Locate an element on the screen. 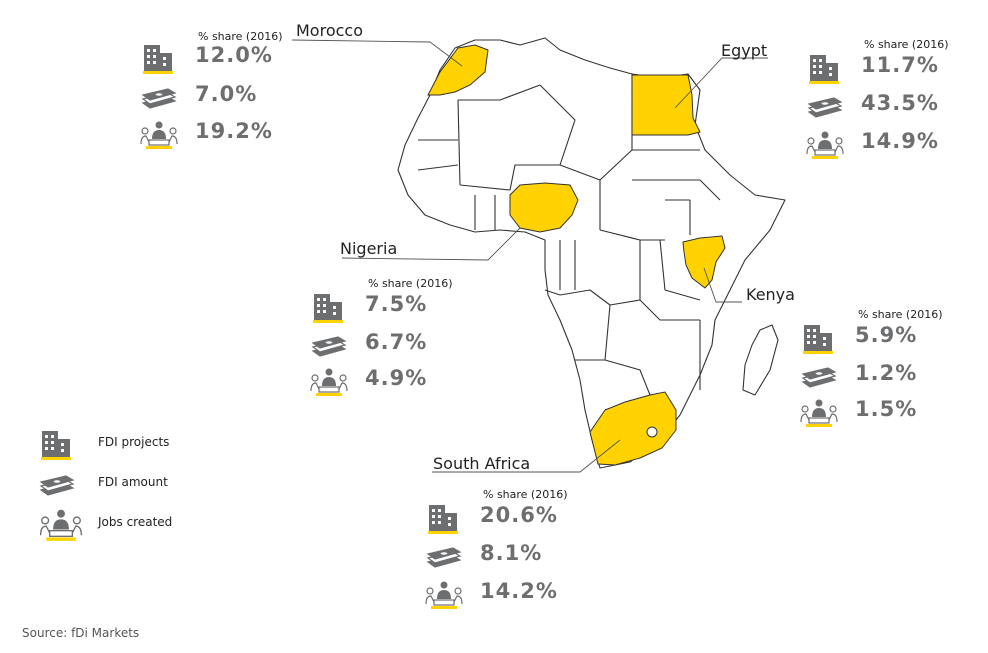 This screenshot has width=988, height=653. country-name-south-africa: South Africa is located at coordinates (482, 463).